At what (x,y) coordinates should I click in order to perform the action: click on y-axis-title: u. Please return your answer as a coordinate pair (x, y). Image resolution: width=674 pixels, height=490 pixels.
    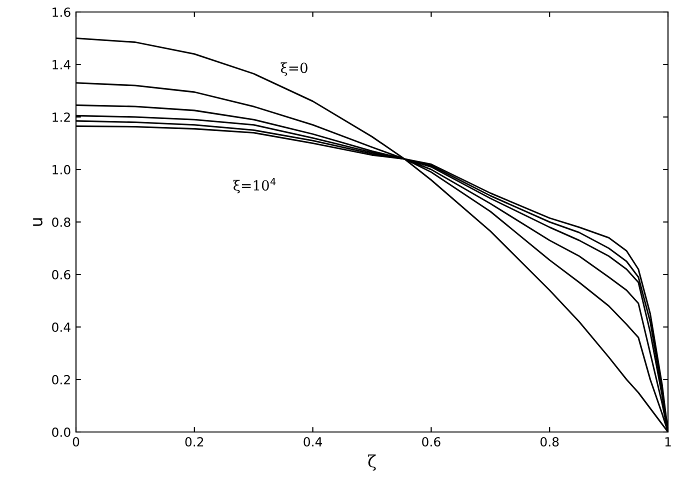
    Looking at the image, I should click on (37, 222).